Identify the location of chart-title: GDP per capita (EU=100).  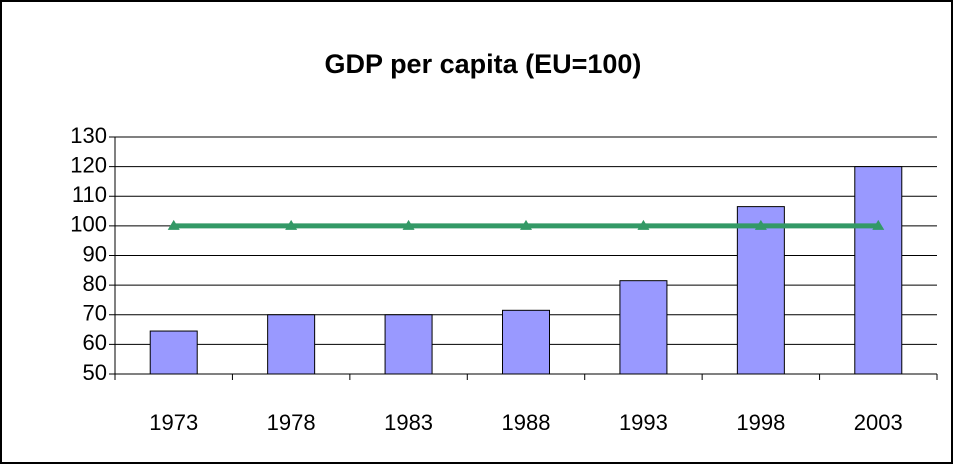
(483, 64).